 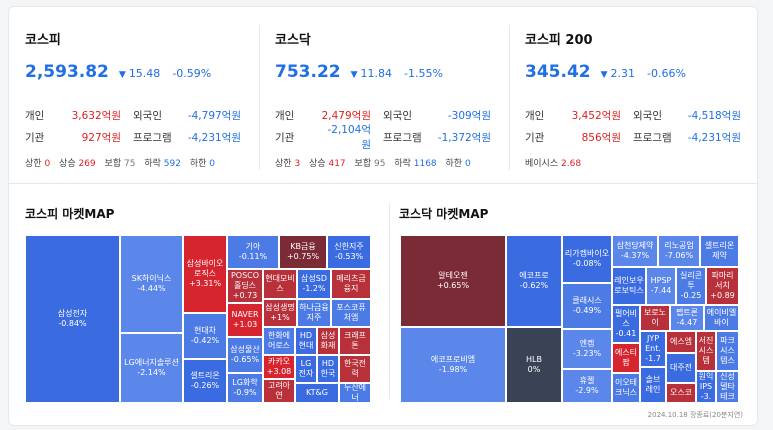 What do you see at coordinates (133, 126) in the screenshot?
I see `investor-flows: 개인 3,632억원 외국인 -4,797억원 기관 927억원 프로그램 -4,231억원` at bounding box center [133, 126].